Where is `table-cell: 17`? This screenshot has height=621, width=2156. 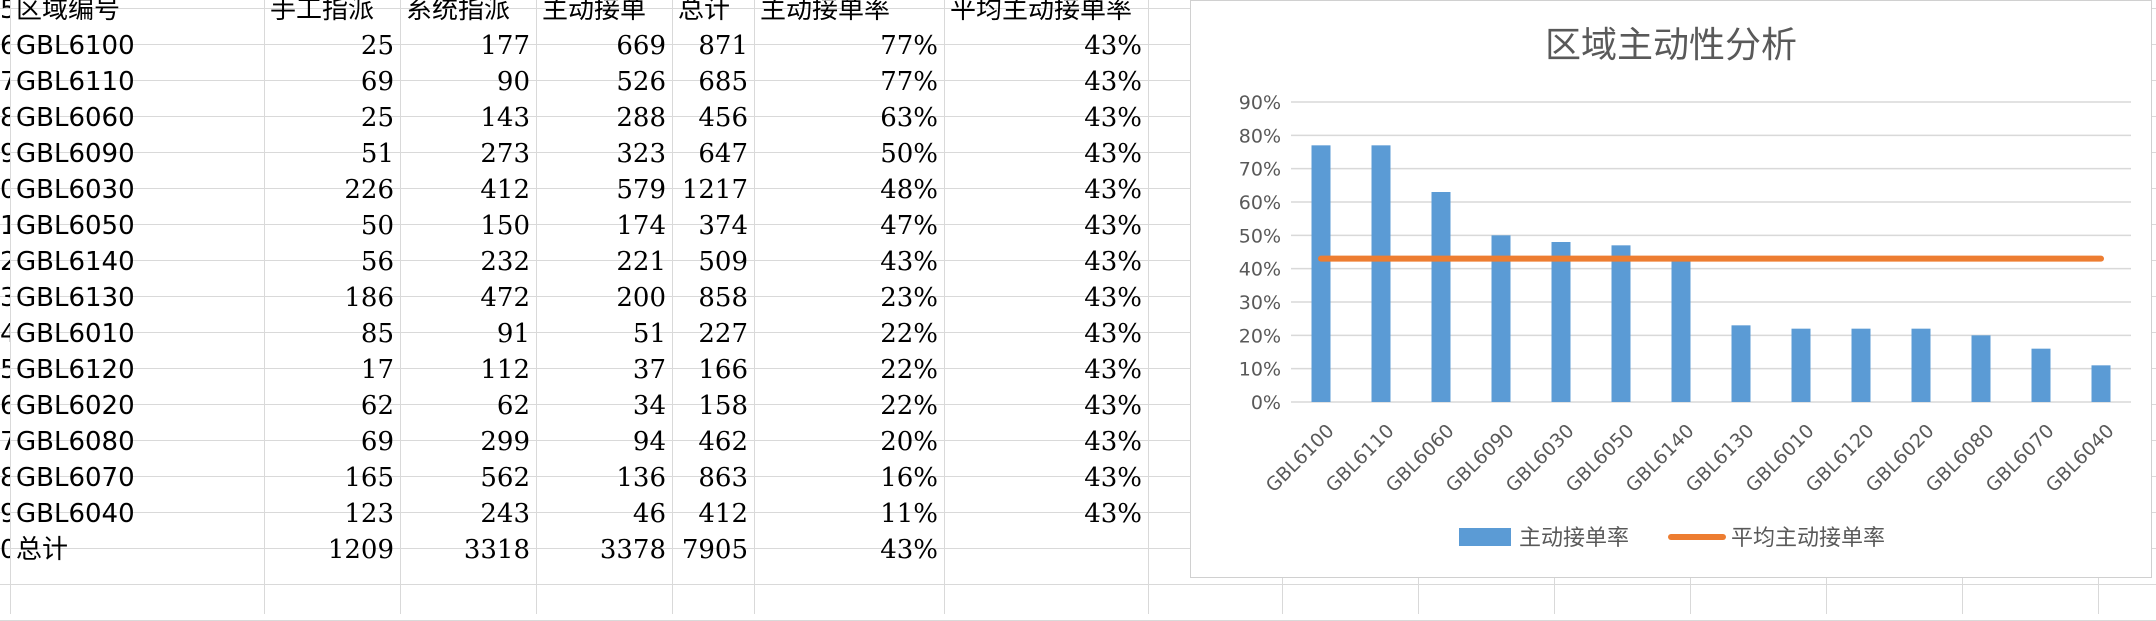
table-cell: 17 is located at coordinates (377, 370).